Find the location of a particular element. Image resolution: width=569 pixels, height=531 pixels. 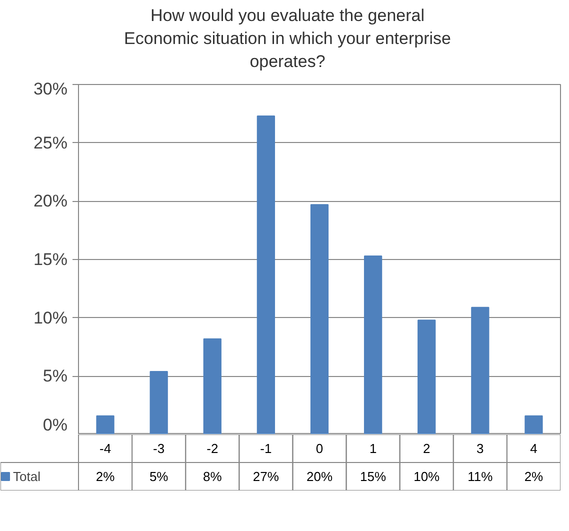

x-tick-label: -1 is located at coordinates (266, 448).